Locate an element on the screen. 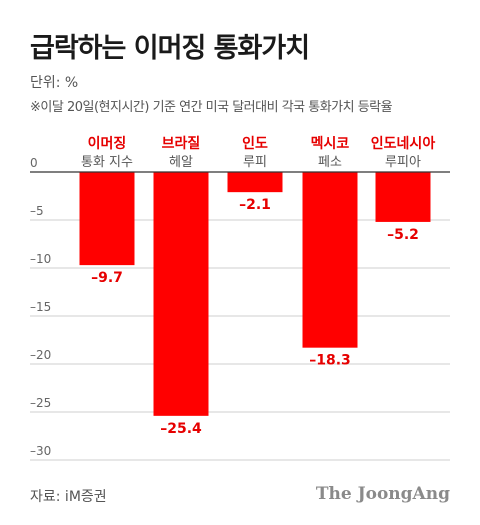 The image size is (480, 525). data-label: –18.3 is located at coordinates (330, 361).